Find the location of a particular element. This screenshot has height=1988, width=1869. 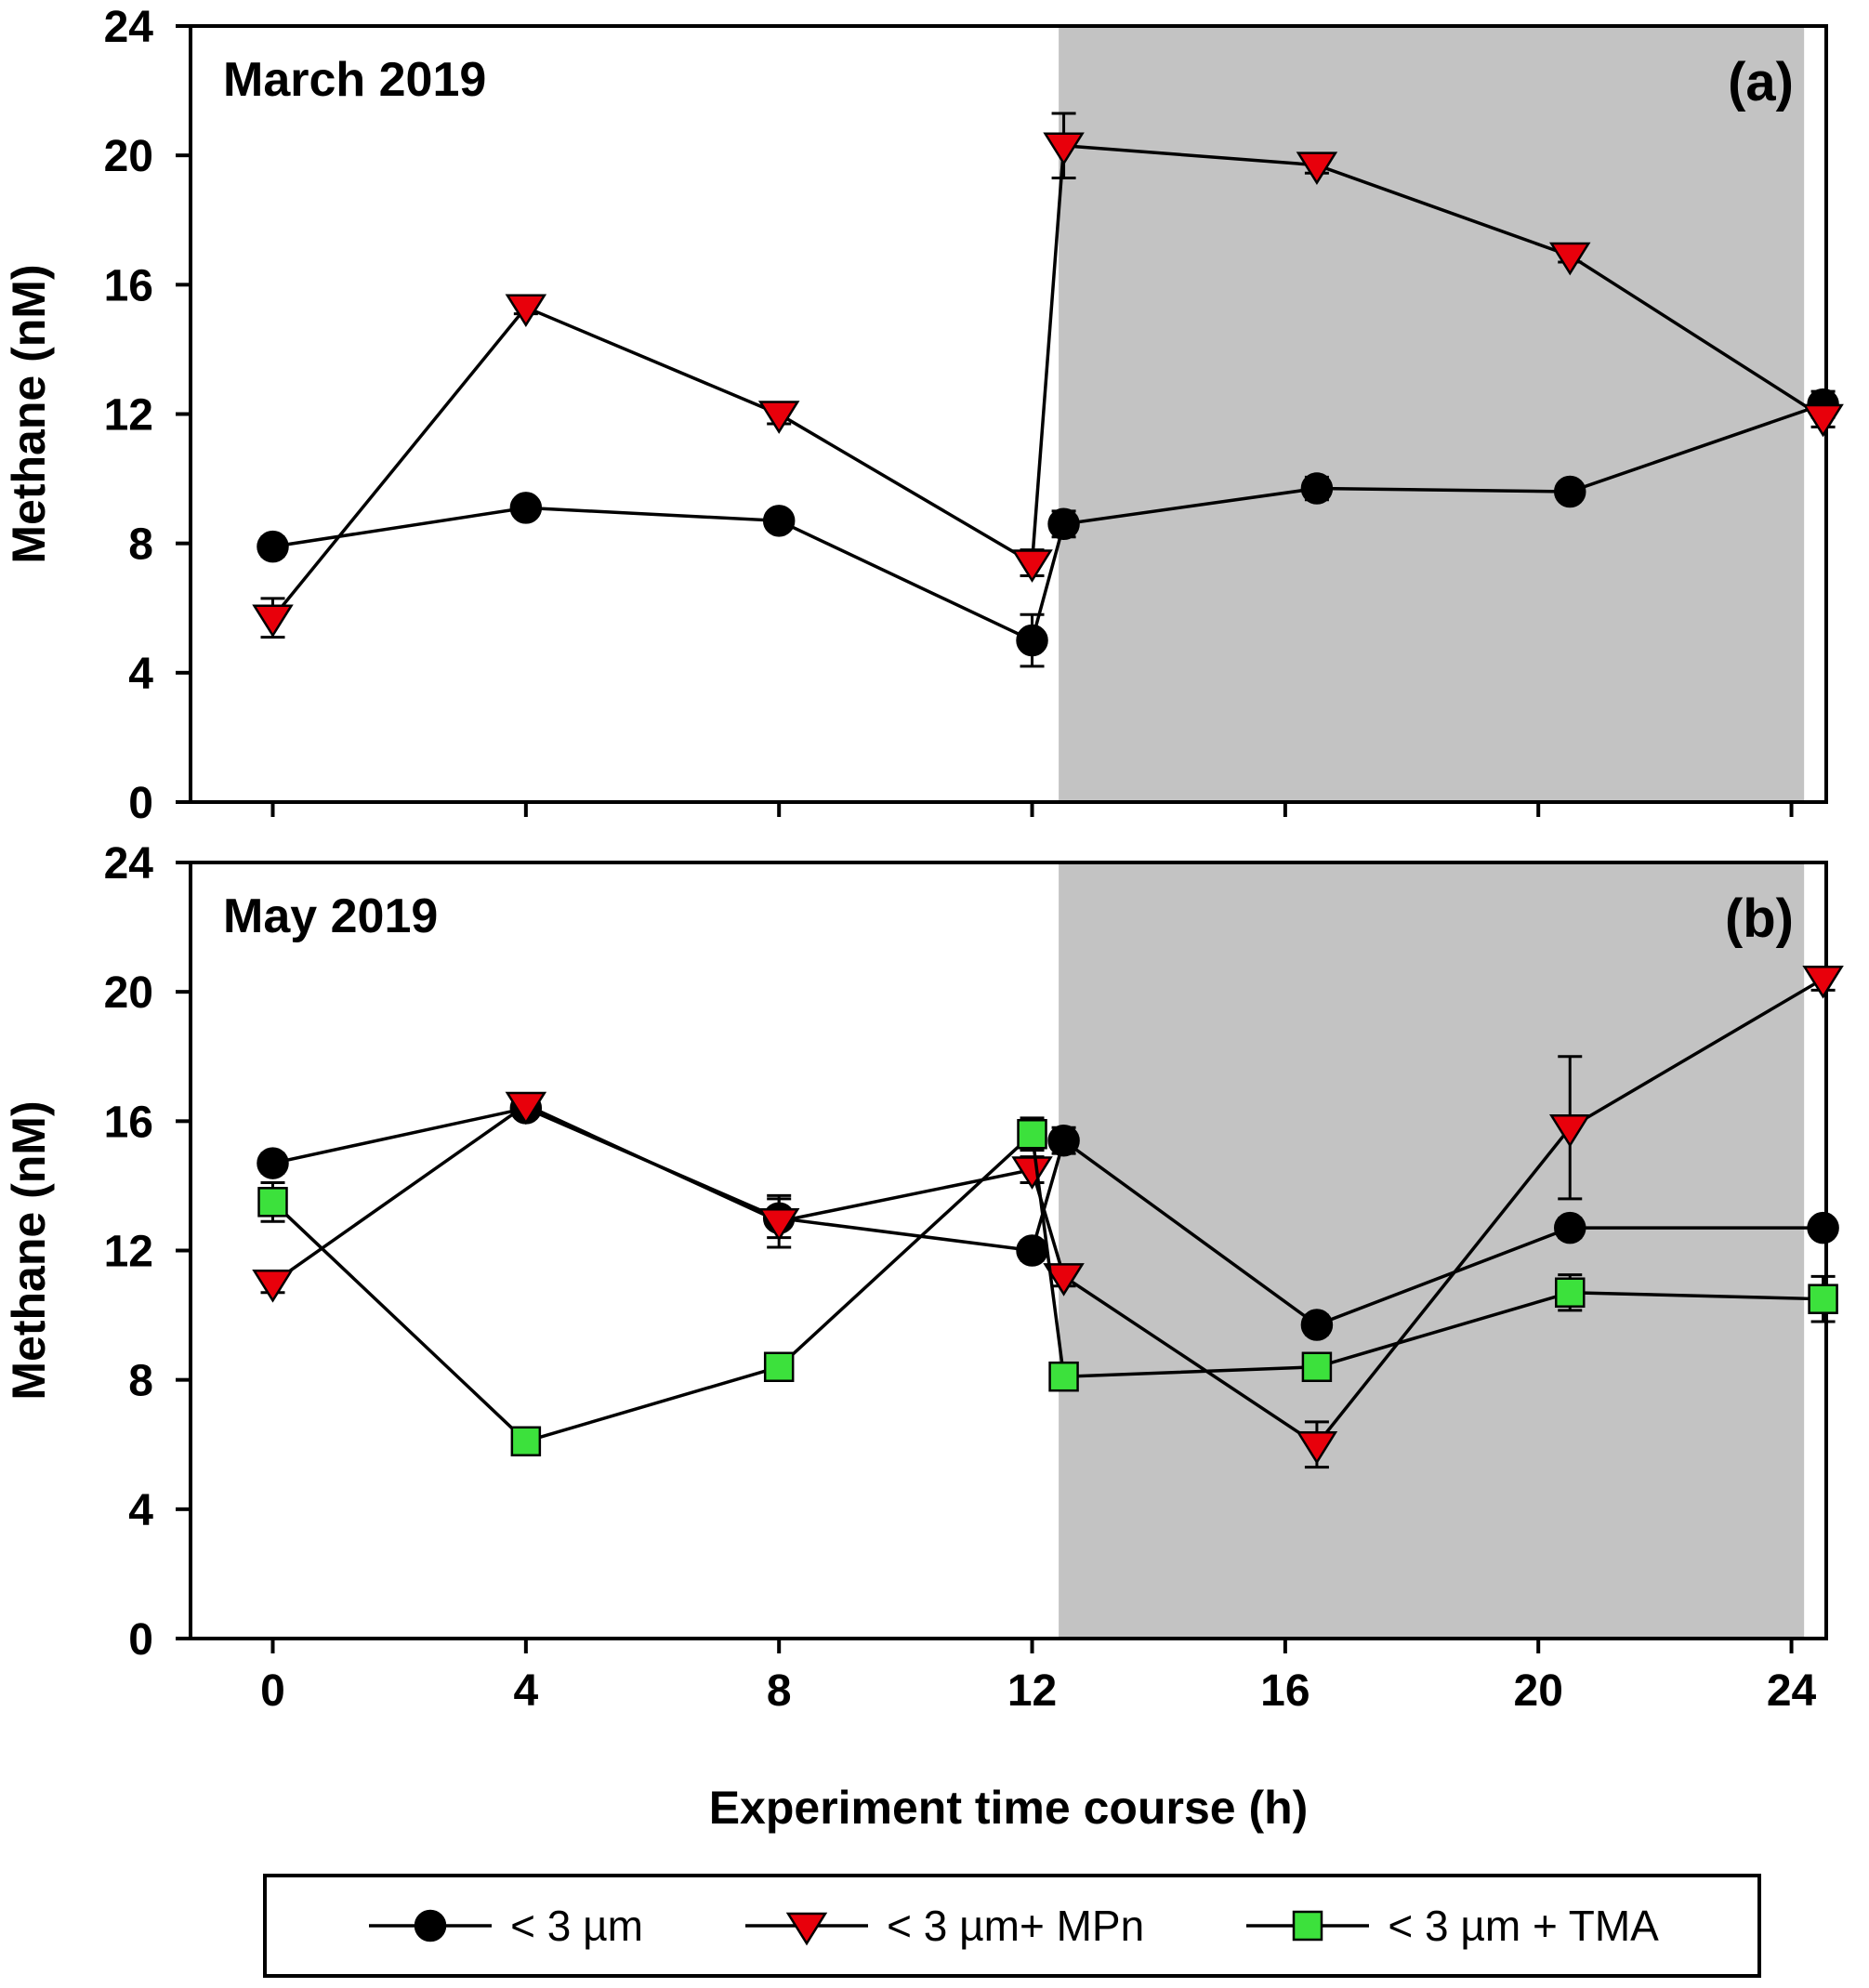

x-tick-label: 24 is located at coordinates (1792, 1691).